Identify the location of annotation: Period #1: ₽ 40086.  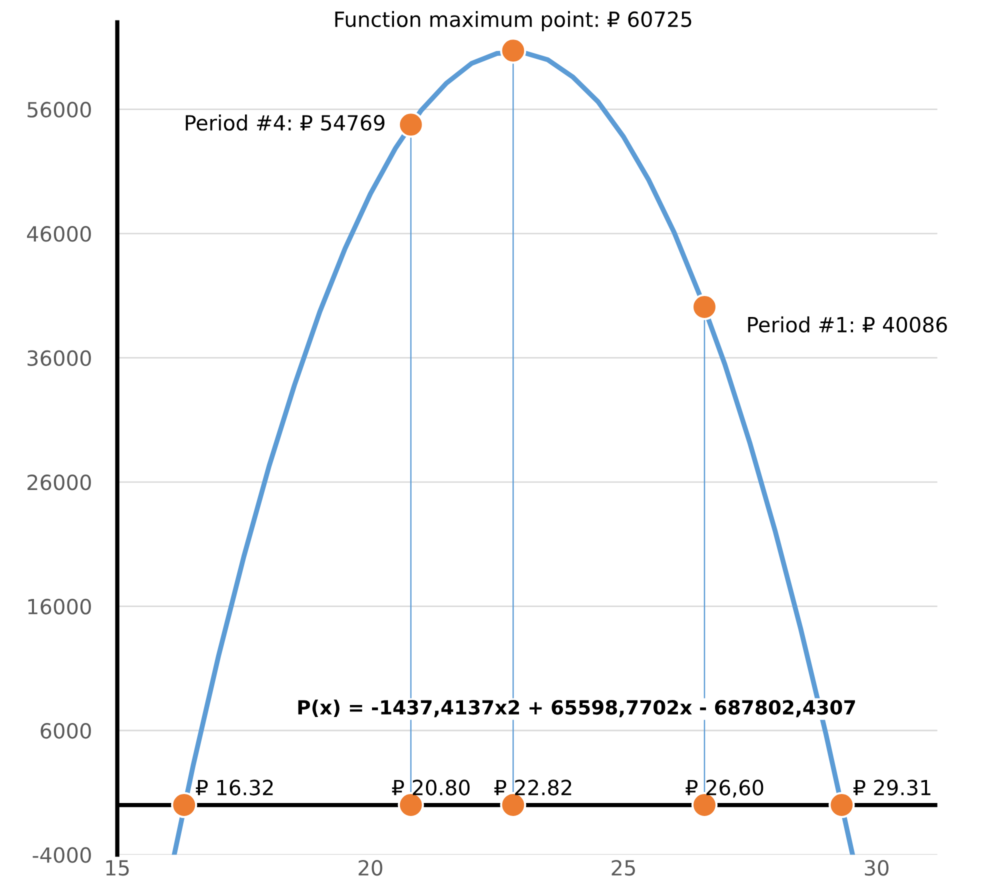
(847, 324).